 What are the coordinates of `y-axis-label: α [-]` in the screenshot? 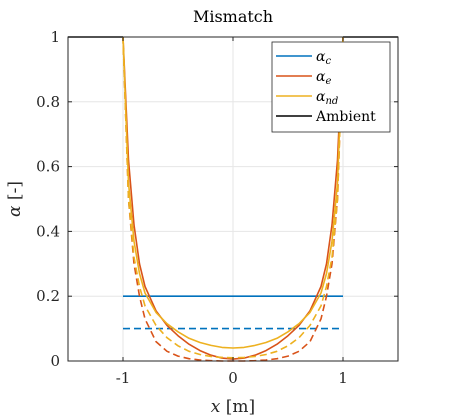 It's located at (15, 199).